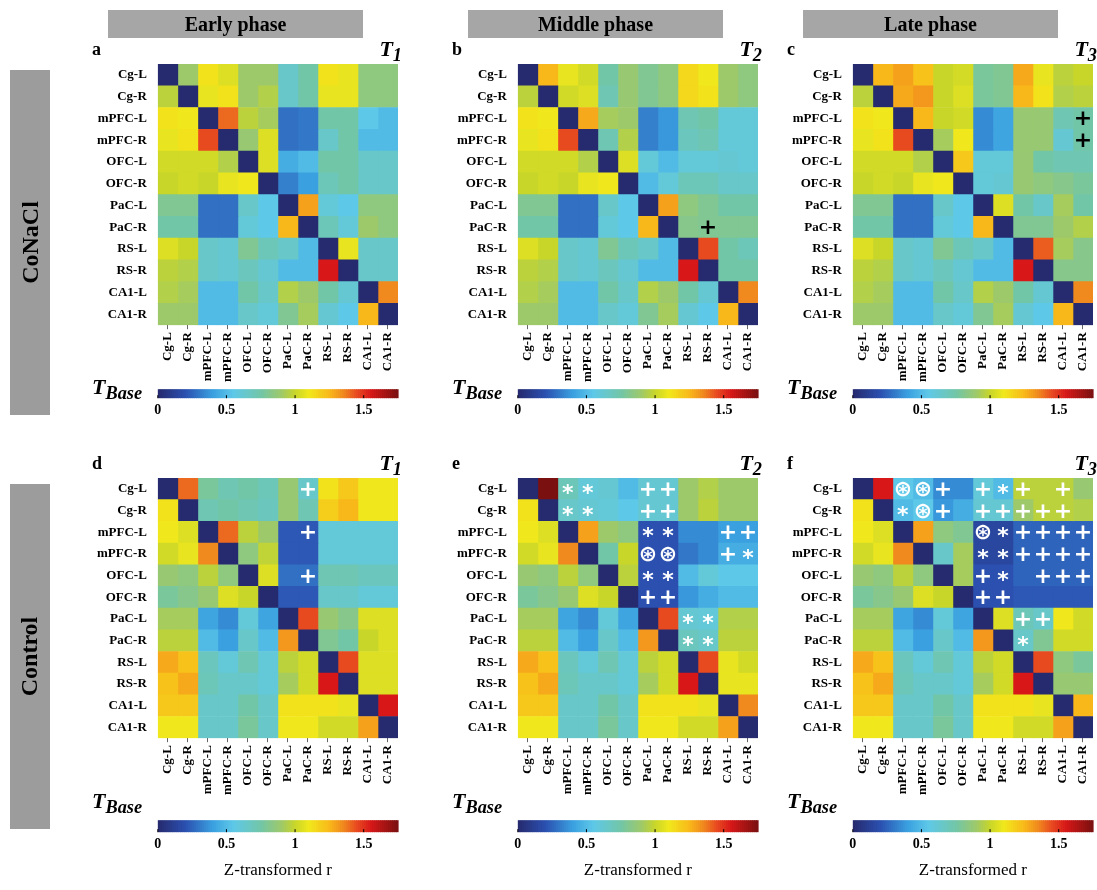 The height and width of the screenshot is (890, 1097). What do you see at coordinates (387, 764) in the screenshot?
I see `x-tick-label: CA1-R` at bounding box center [387, 764].